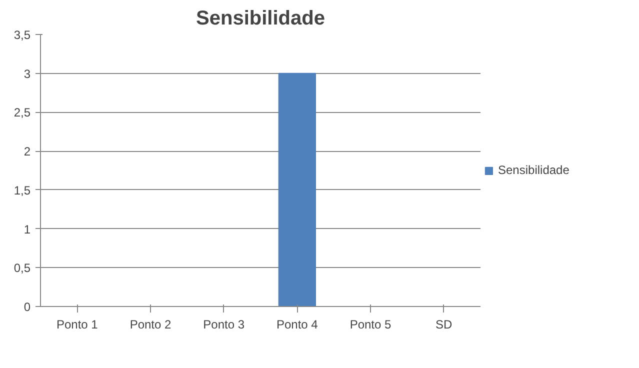  What do you see at coordinates (27, 73) in the screenshot?
I see `y-tick-label: 3` at bounding box center [27, 73].